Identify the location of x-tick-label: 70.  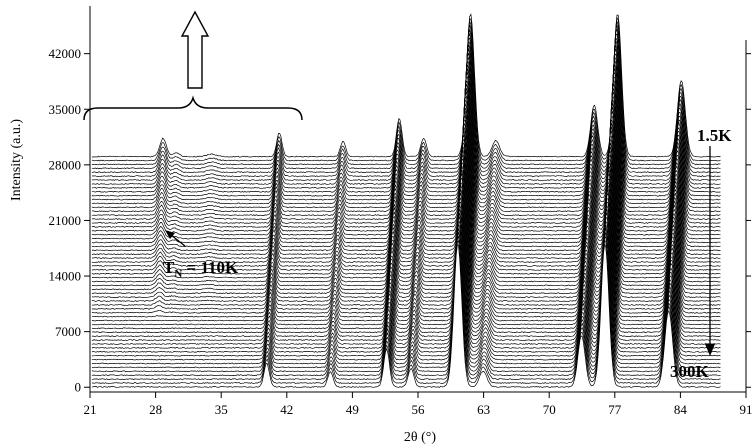
(549, 409).